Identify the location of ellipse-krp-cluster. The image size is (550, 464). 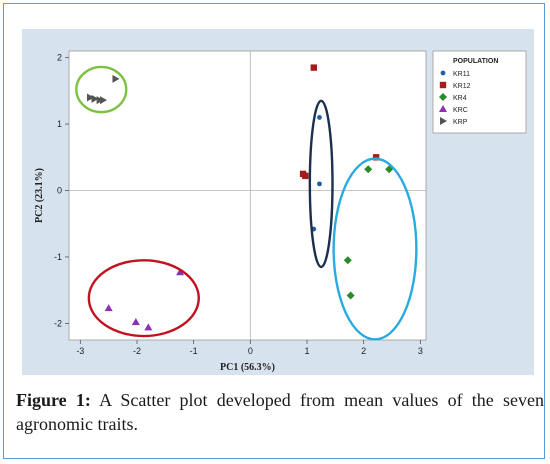
(101, 89).